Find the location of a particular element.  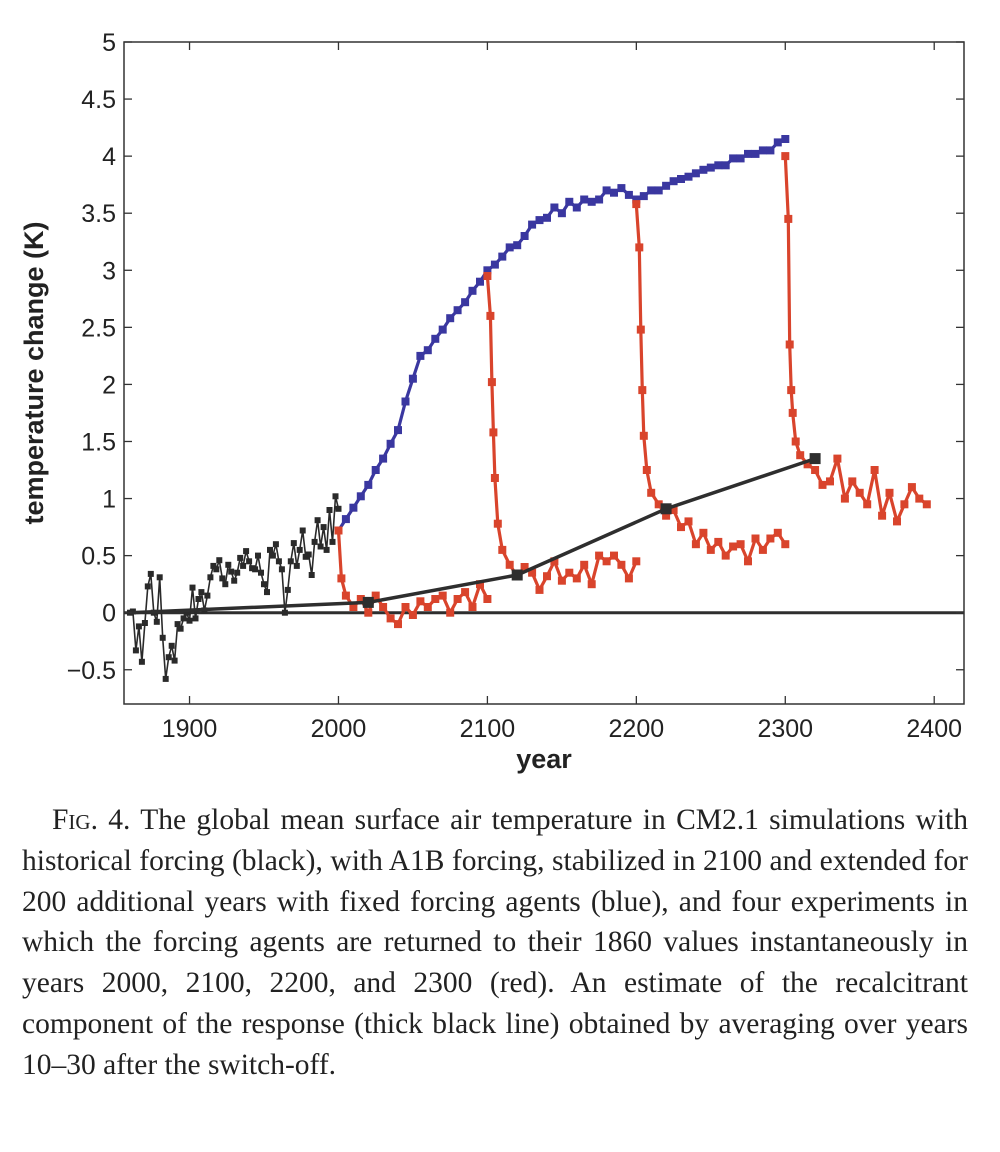

y-tick-label: 3.5 is located at coordinates (98, 214).